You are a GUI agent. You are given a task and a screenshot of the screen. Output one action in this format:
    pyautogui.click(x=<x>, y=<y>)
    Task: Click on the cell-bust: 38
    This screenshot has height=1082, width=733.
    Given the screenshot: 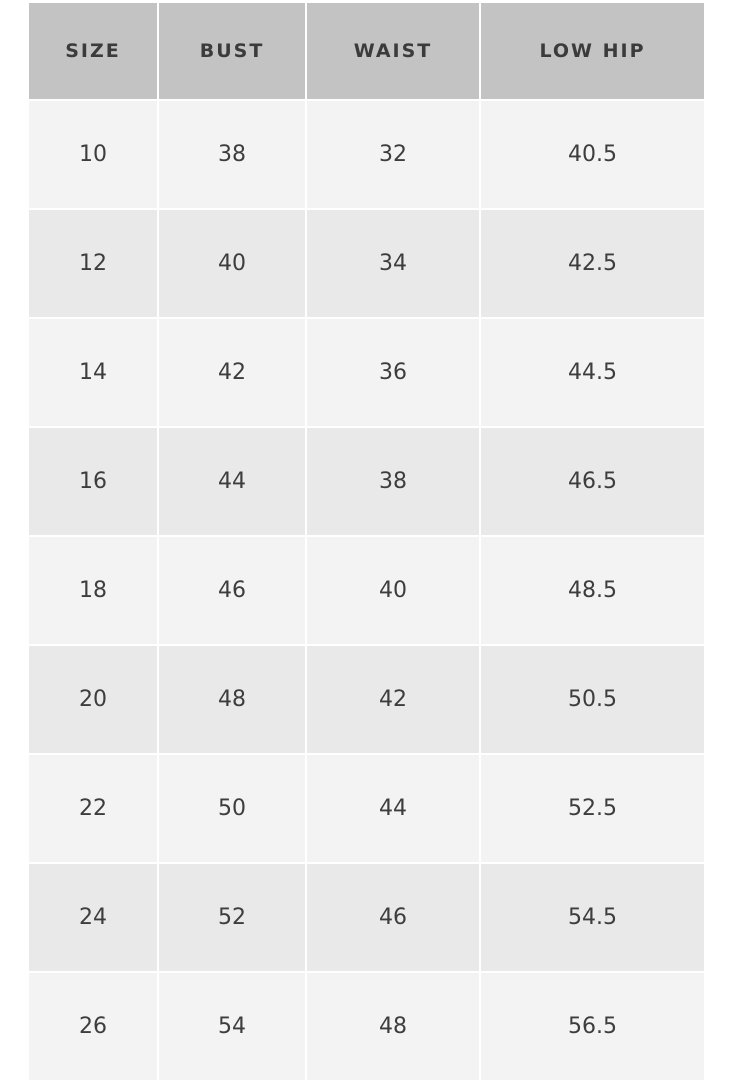 What is the action you would take?
    pyautogui.click(x=232, y=154)
    